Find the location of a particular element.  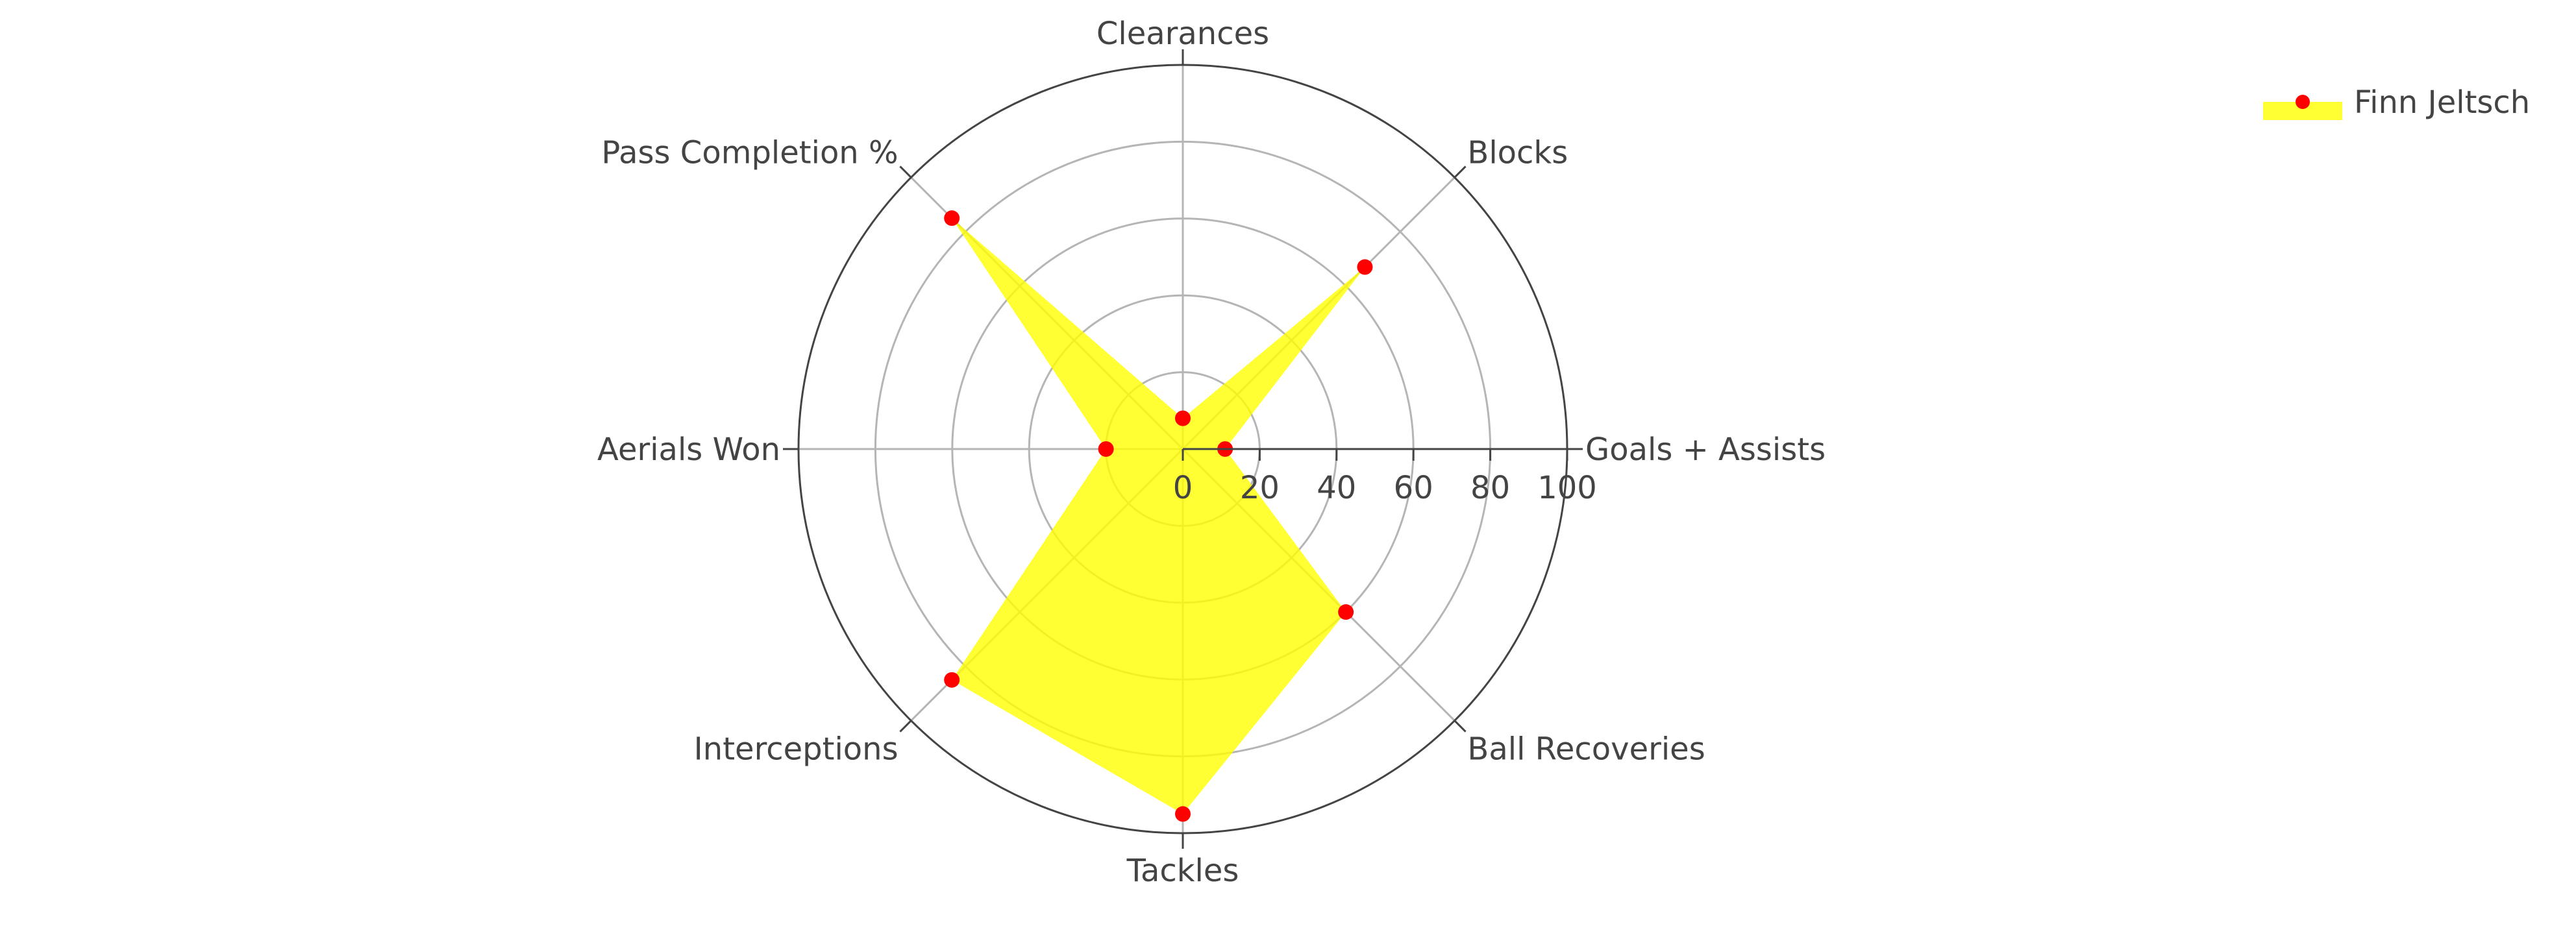

category-label-5: Interceptions is located at coordinates (796, 749).